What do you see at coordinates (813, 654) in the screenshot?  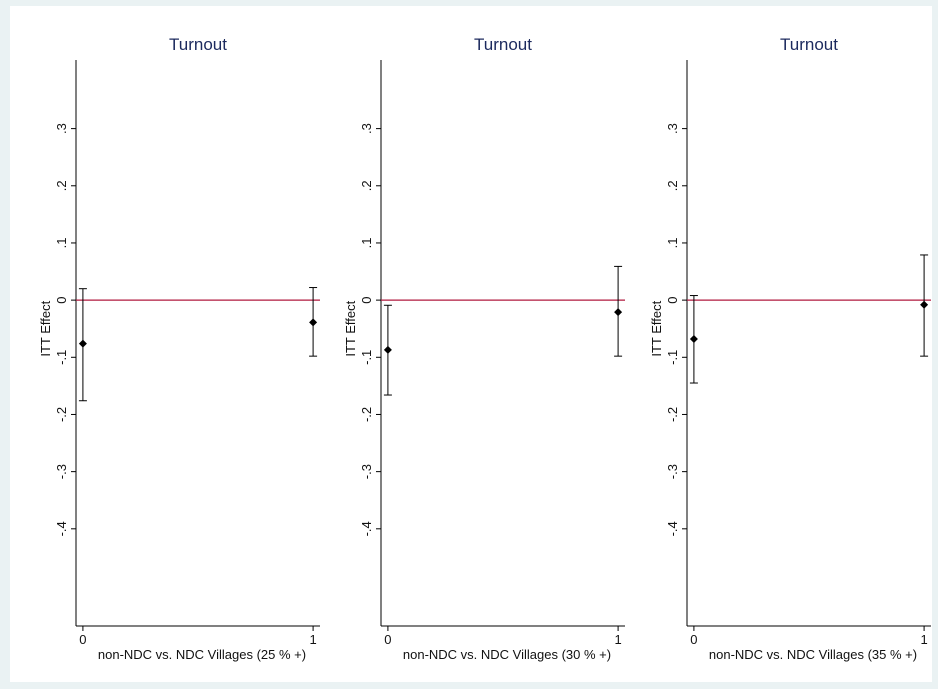 I see `x-axis-title: non-NDC vs. NDC Villages (35 % +)` at bounding box center [813, 654].